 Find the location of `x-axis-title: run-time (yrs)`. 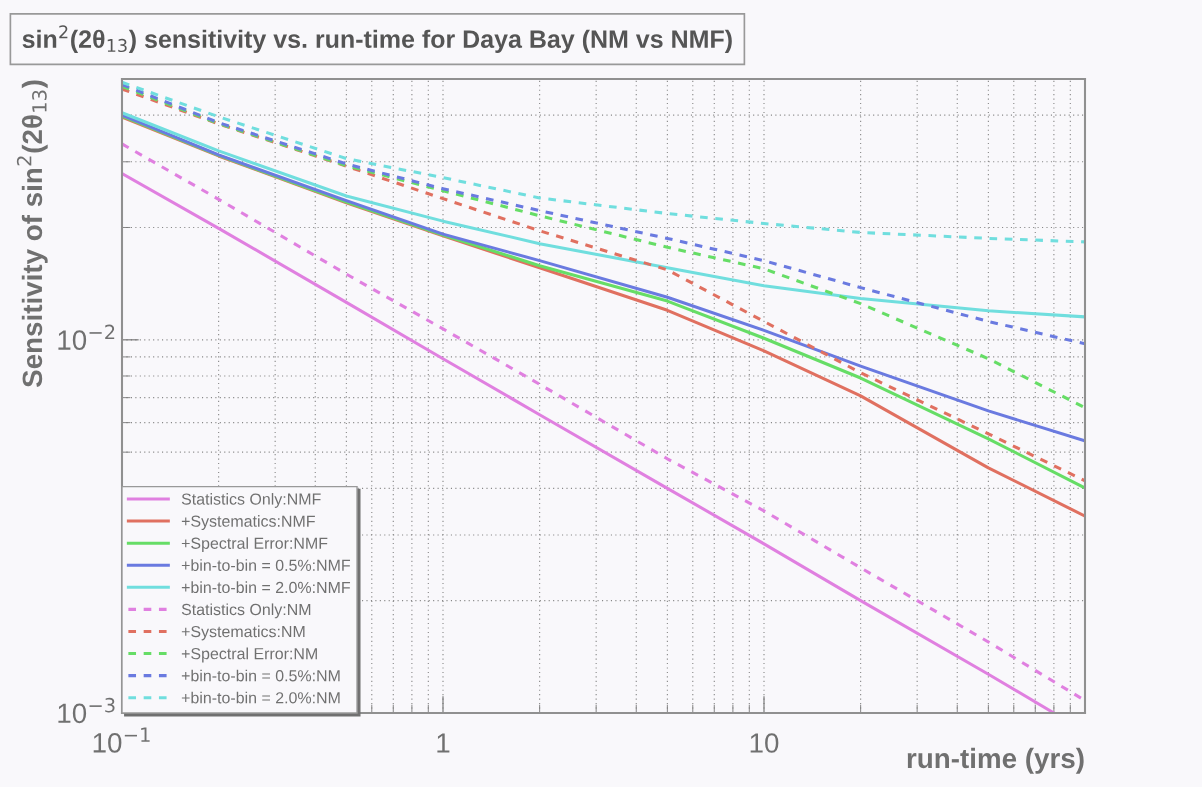

x-axis-title: run-time (yrs) is located at coordinates (995, 760).